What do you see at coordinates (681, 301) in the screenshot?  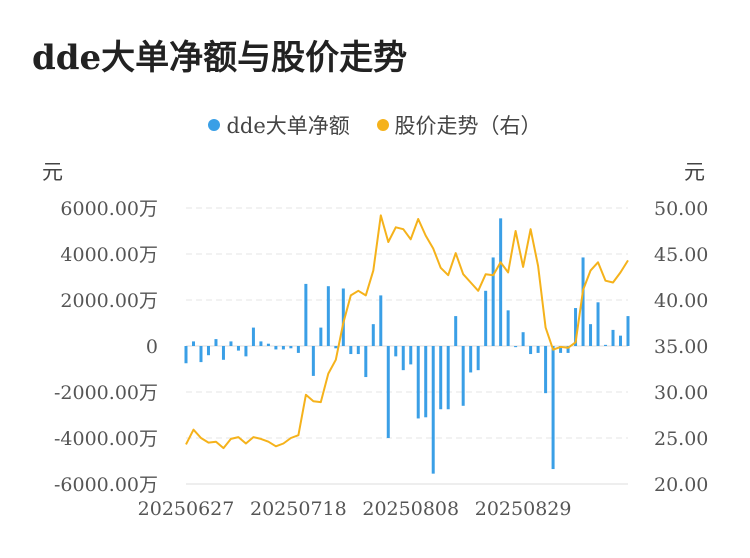 I see `y-tick-right: 40.00` at bounding box center [681, 301].